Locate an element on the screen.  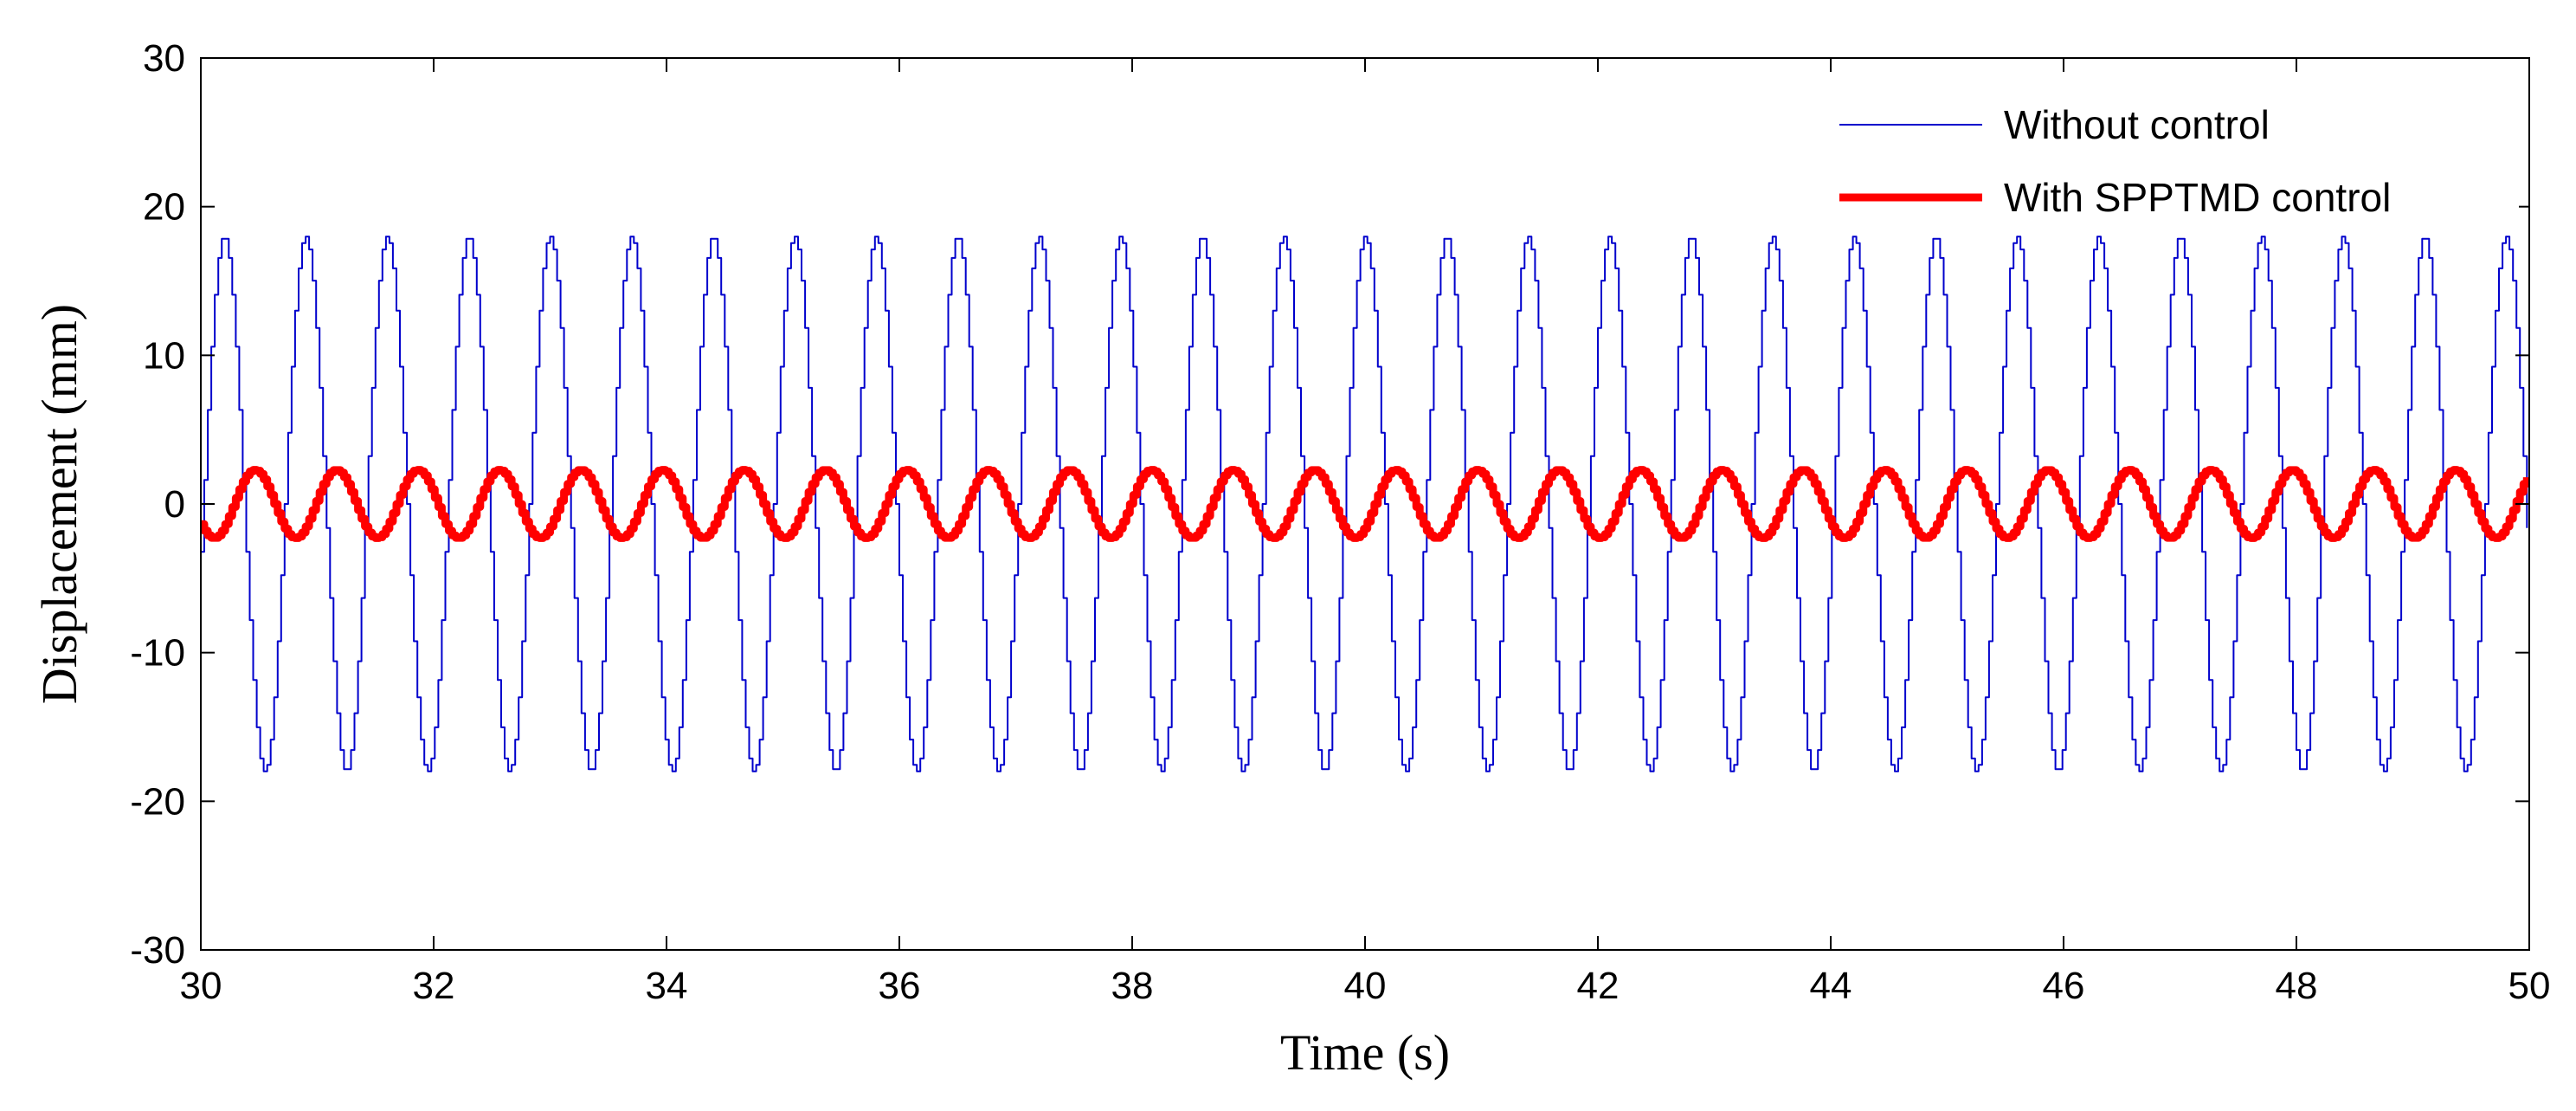
y-tick-label: 10 is located at coordinates (164, 355).